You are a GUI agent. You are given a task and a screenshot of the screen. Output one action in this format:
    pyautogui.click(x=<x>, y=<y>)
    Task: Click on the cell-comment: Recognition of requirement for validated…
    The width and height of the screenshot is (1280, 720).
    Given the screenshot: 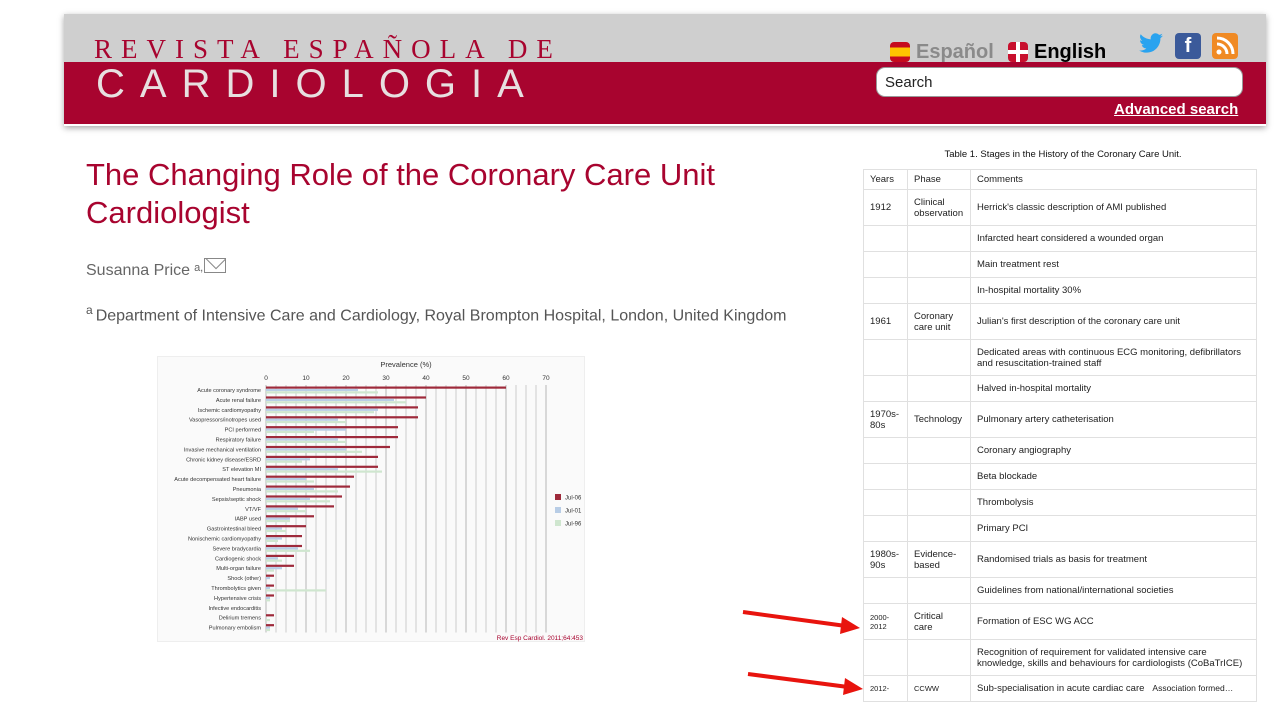 What is the action you would take?
    pyautogui.click(x=1113, y=657)
    